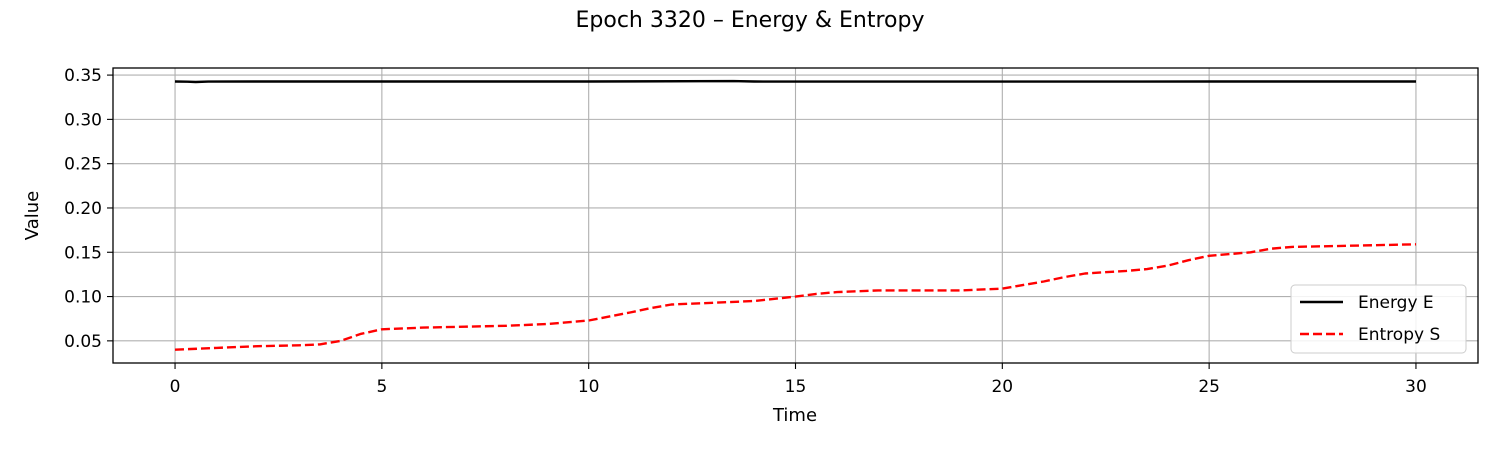 The width and height of the screenshot is (1500, 450). What do you see at coordinates (1396, 303) in the screenshot?
I see `legend-energy-label: Energy E` at bounding box center [1396, 303].